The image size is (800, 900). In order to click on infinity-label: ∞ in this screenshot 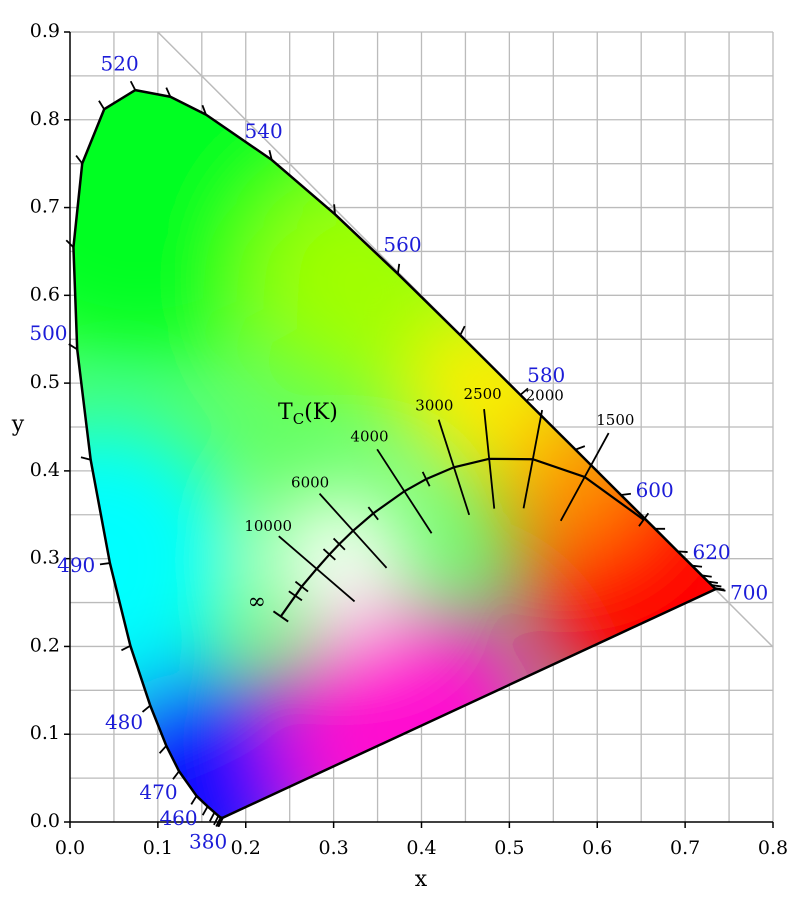, I will do `click(257, 601)`.